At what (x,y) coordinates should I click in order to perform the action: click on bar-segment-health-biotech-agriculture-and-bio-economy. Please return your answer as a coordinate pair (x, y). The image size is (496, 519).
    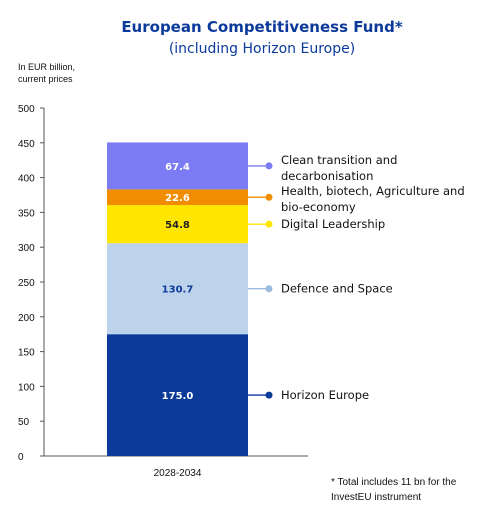
    Looking at the image, I should click on (177, 197).